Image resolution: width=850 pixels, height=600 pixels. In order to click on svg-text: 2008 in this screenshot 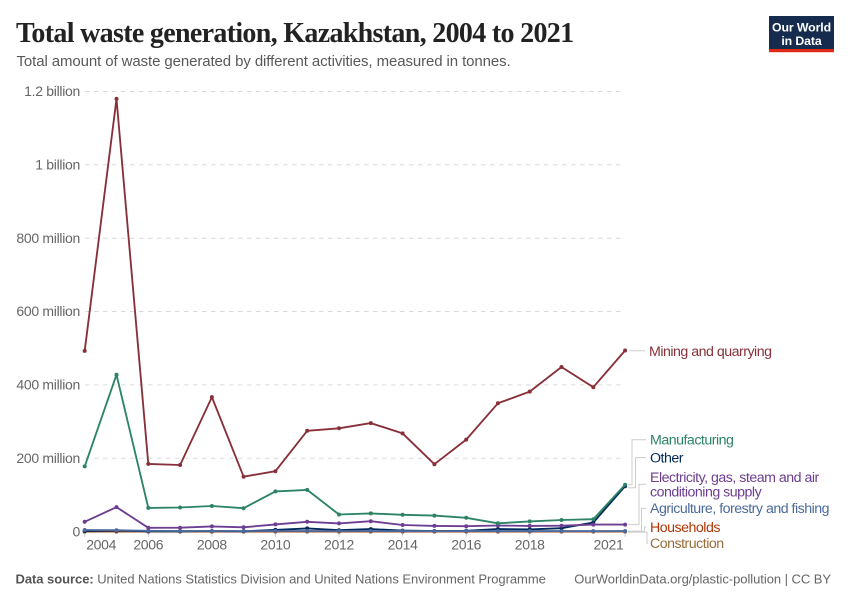, I will do `click(212, 545)`.